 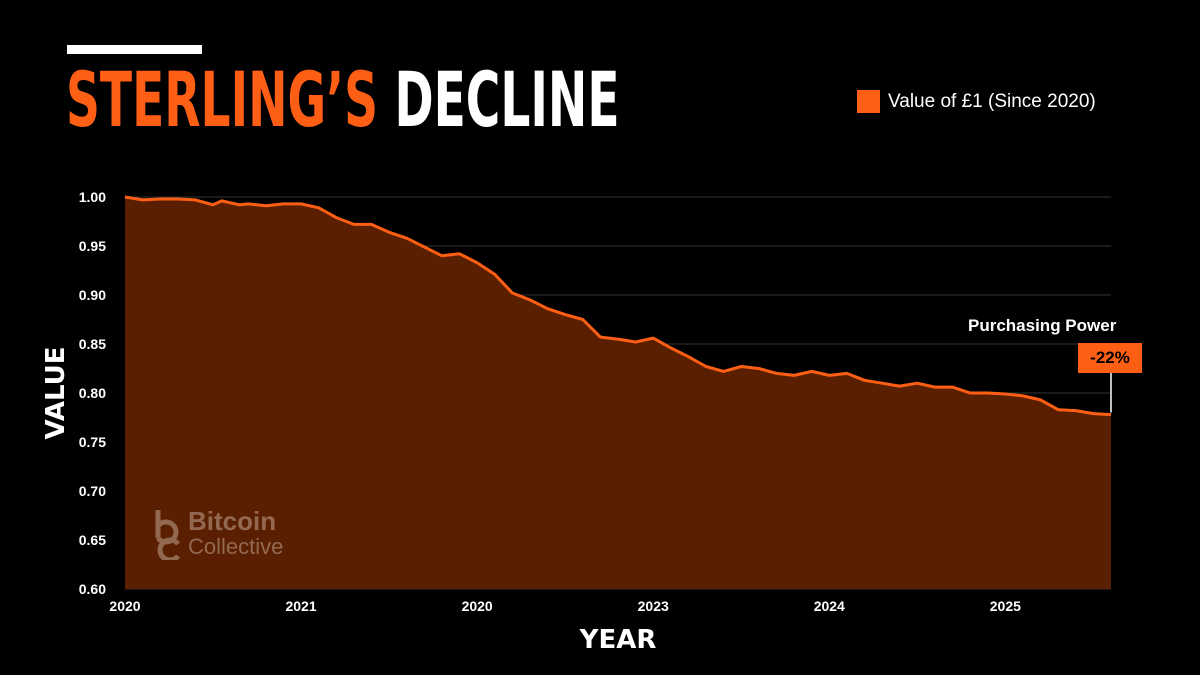 What do you see at coordinates (92, 491) in the screenshot?
I see `y-tick-label: 0.70` at bounding box center [92, 491].